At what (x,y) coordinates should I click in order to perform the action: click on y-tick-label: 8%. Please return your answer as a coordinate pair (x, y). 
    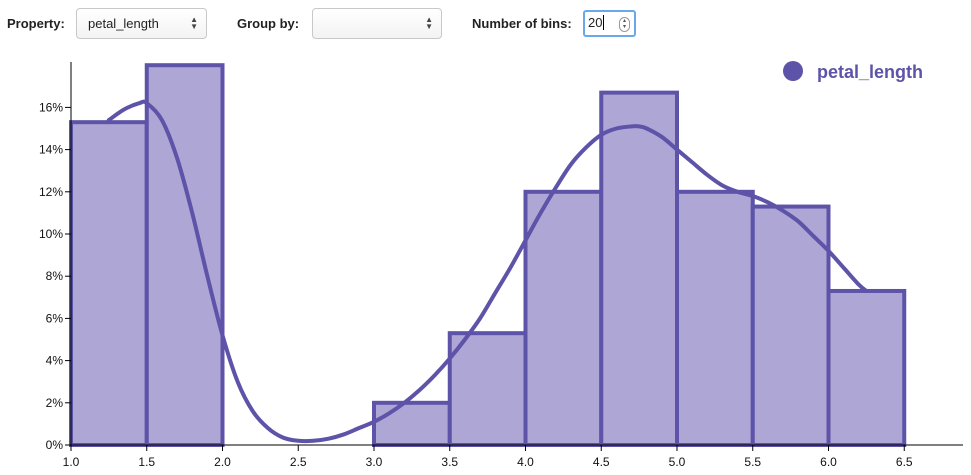
    Looking at the image, I should click on (55, 276).